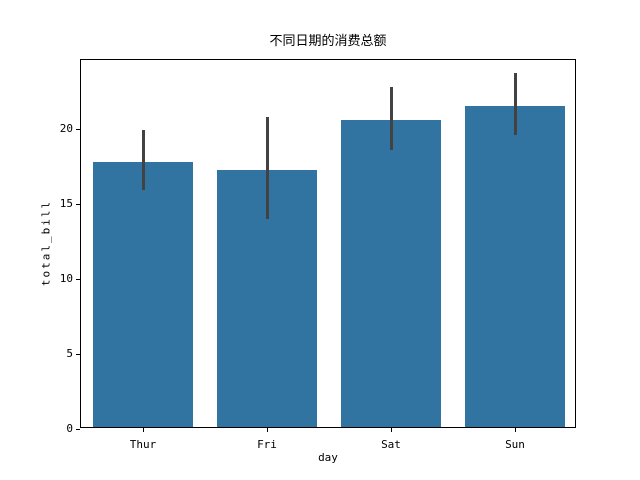  I want to click on error-bar-sun, so click(515, 104).